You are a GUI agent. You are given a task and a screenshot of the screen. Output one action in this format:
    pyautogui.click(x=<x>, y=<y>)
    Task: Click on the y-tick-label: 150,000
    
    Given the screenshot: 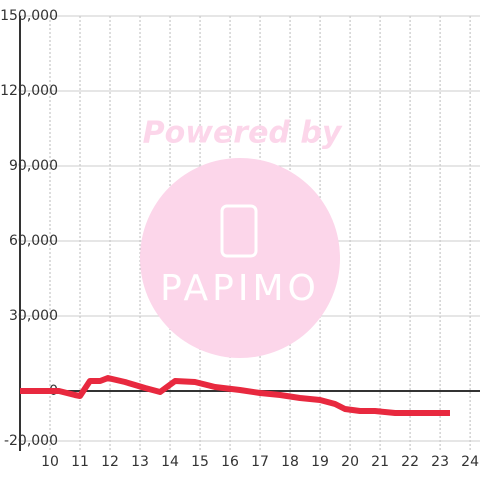 What is the action you would take?
    pyautogui.click(x=29, y=16)
    